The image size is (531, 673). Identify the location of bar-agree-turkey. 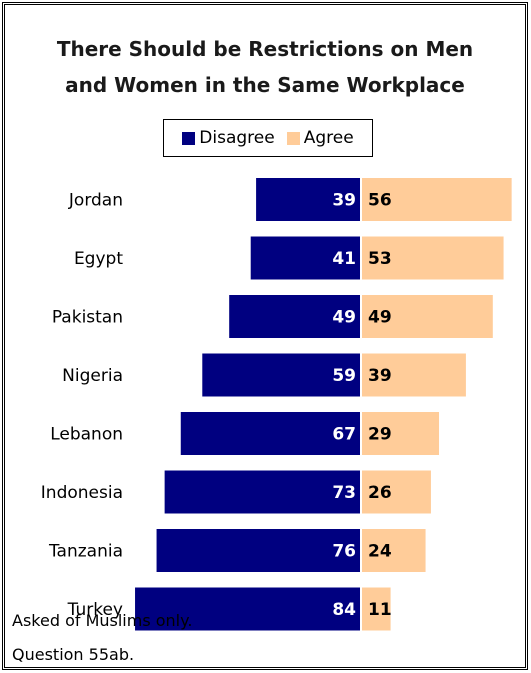
(376, 609).